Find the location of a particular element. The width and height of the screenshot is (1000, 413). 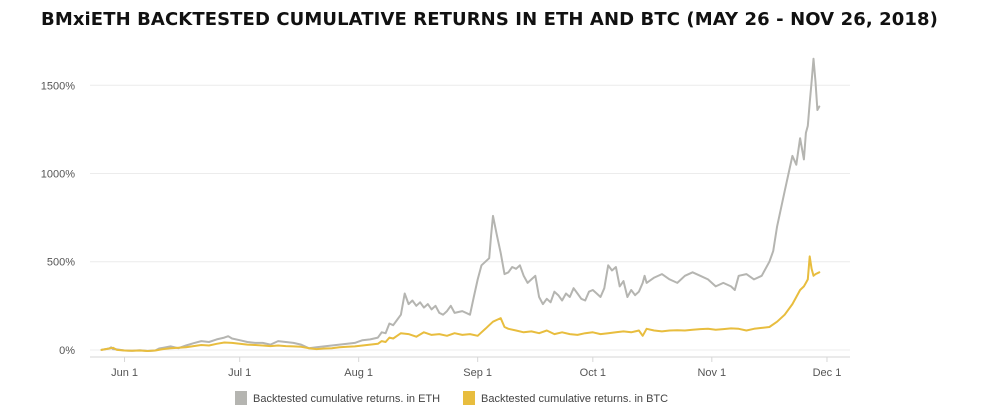

x-tick-label: Jul 1 is located at coordinates (239, 373).